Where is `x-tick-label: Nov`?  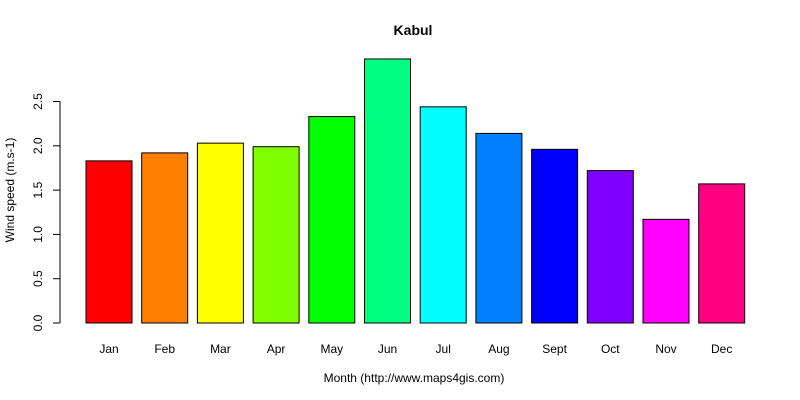 x-tick-label: Nov is located at coordinates (665, 349).